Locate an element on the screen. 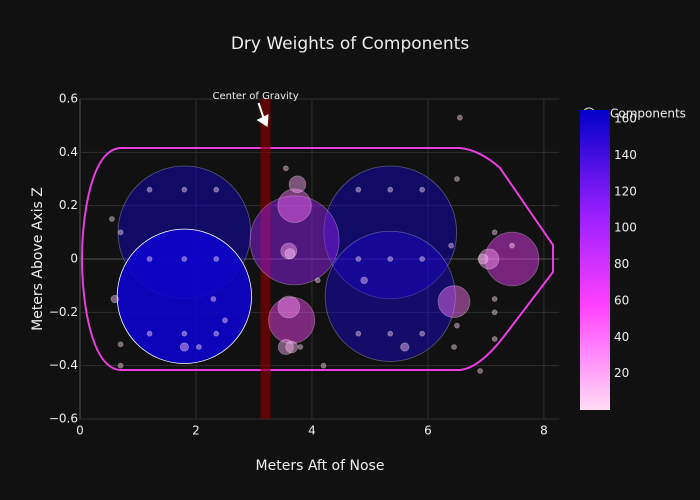 The height and width of the screenshot is (500, 700). colorbar-tick-label: 80 is located at coordinates (621, 264).